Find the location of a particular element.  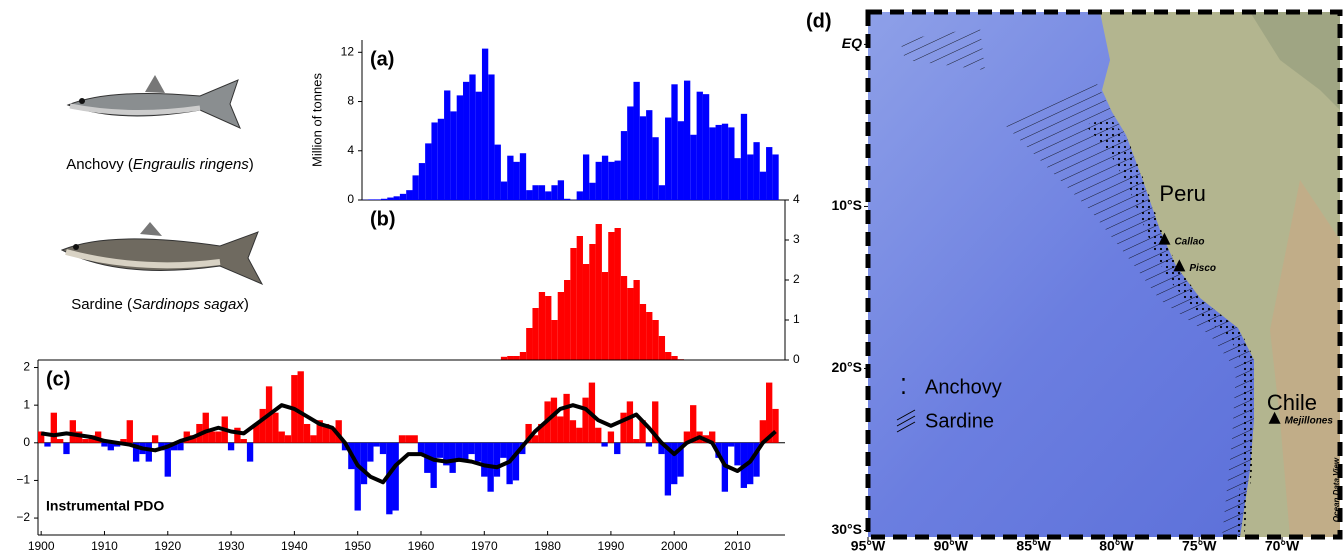

x-tick-label: 1910 is located at coordinates (104, 546).